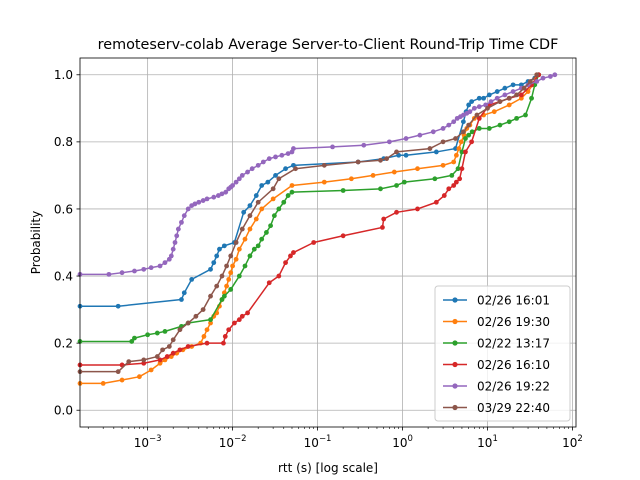 This screenshot has height=480, width=640. Describe the element at coordinates (496, 408) in the screenshot. I see `legend-item: 03/29 22:40` at that location.